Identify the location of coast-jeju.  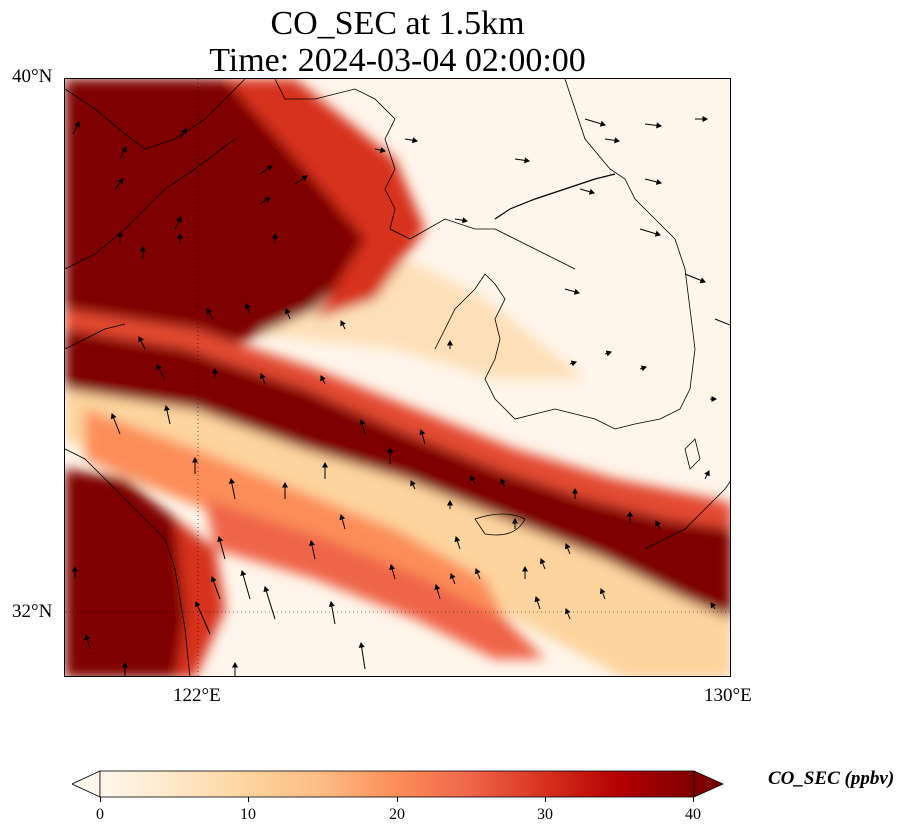
(500, 524).